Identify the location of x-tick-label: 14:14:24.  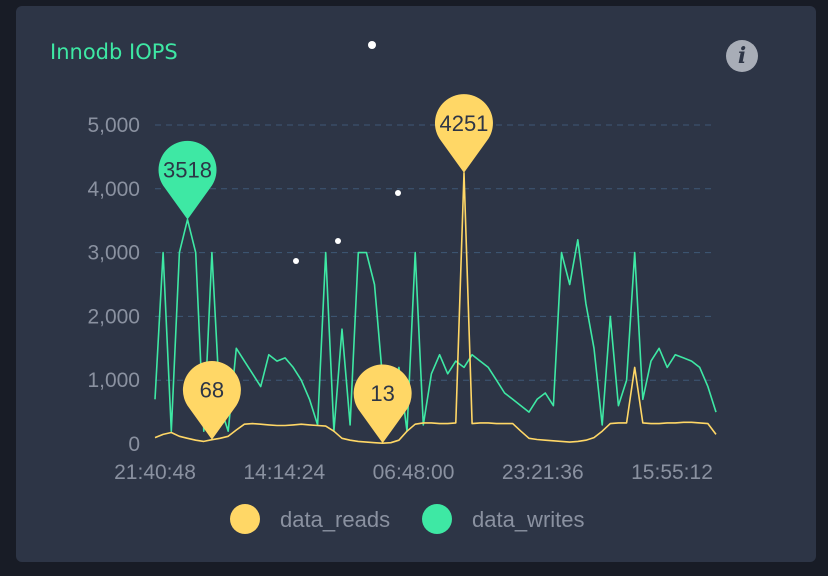
(284, 472).